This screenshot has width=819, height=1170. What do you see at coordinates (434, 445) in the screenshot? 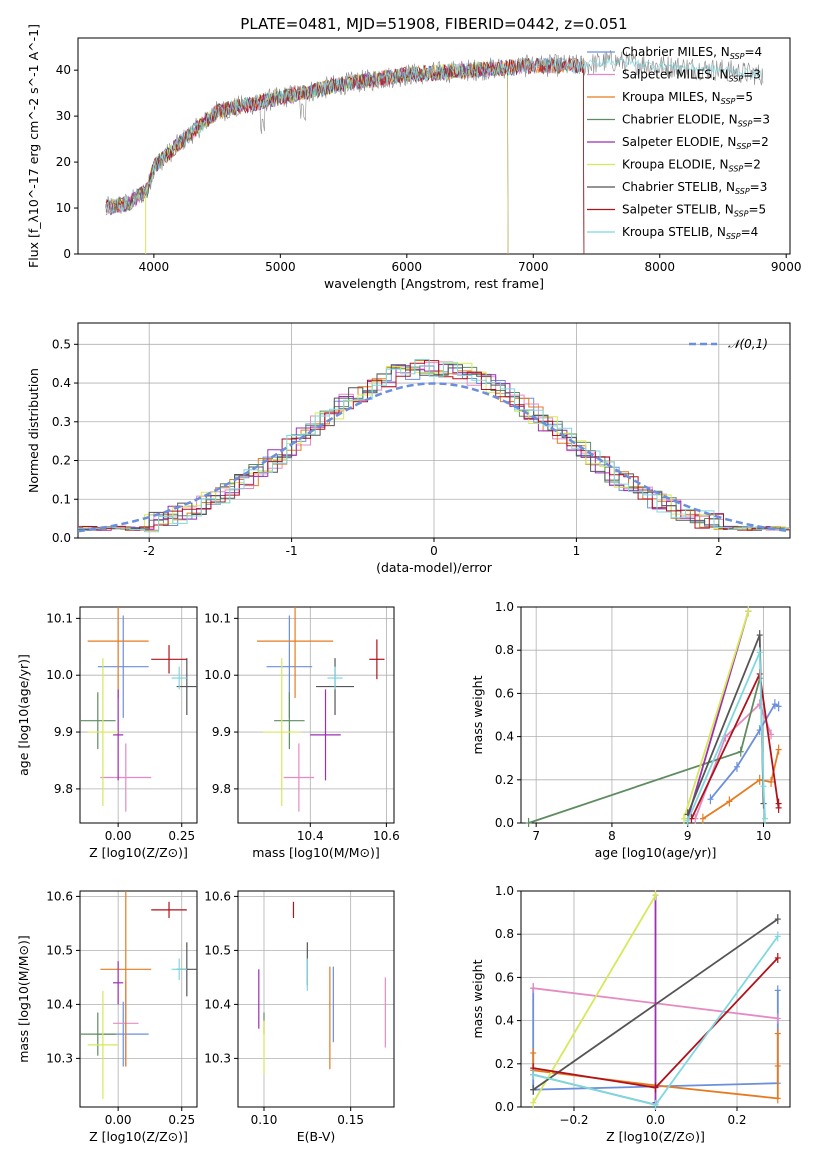
I see `histogram-salpeter-stelib` at bounding box center [434, 445].